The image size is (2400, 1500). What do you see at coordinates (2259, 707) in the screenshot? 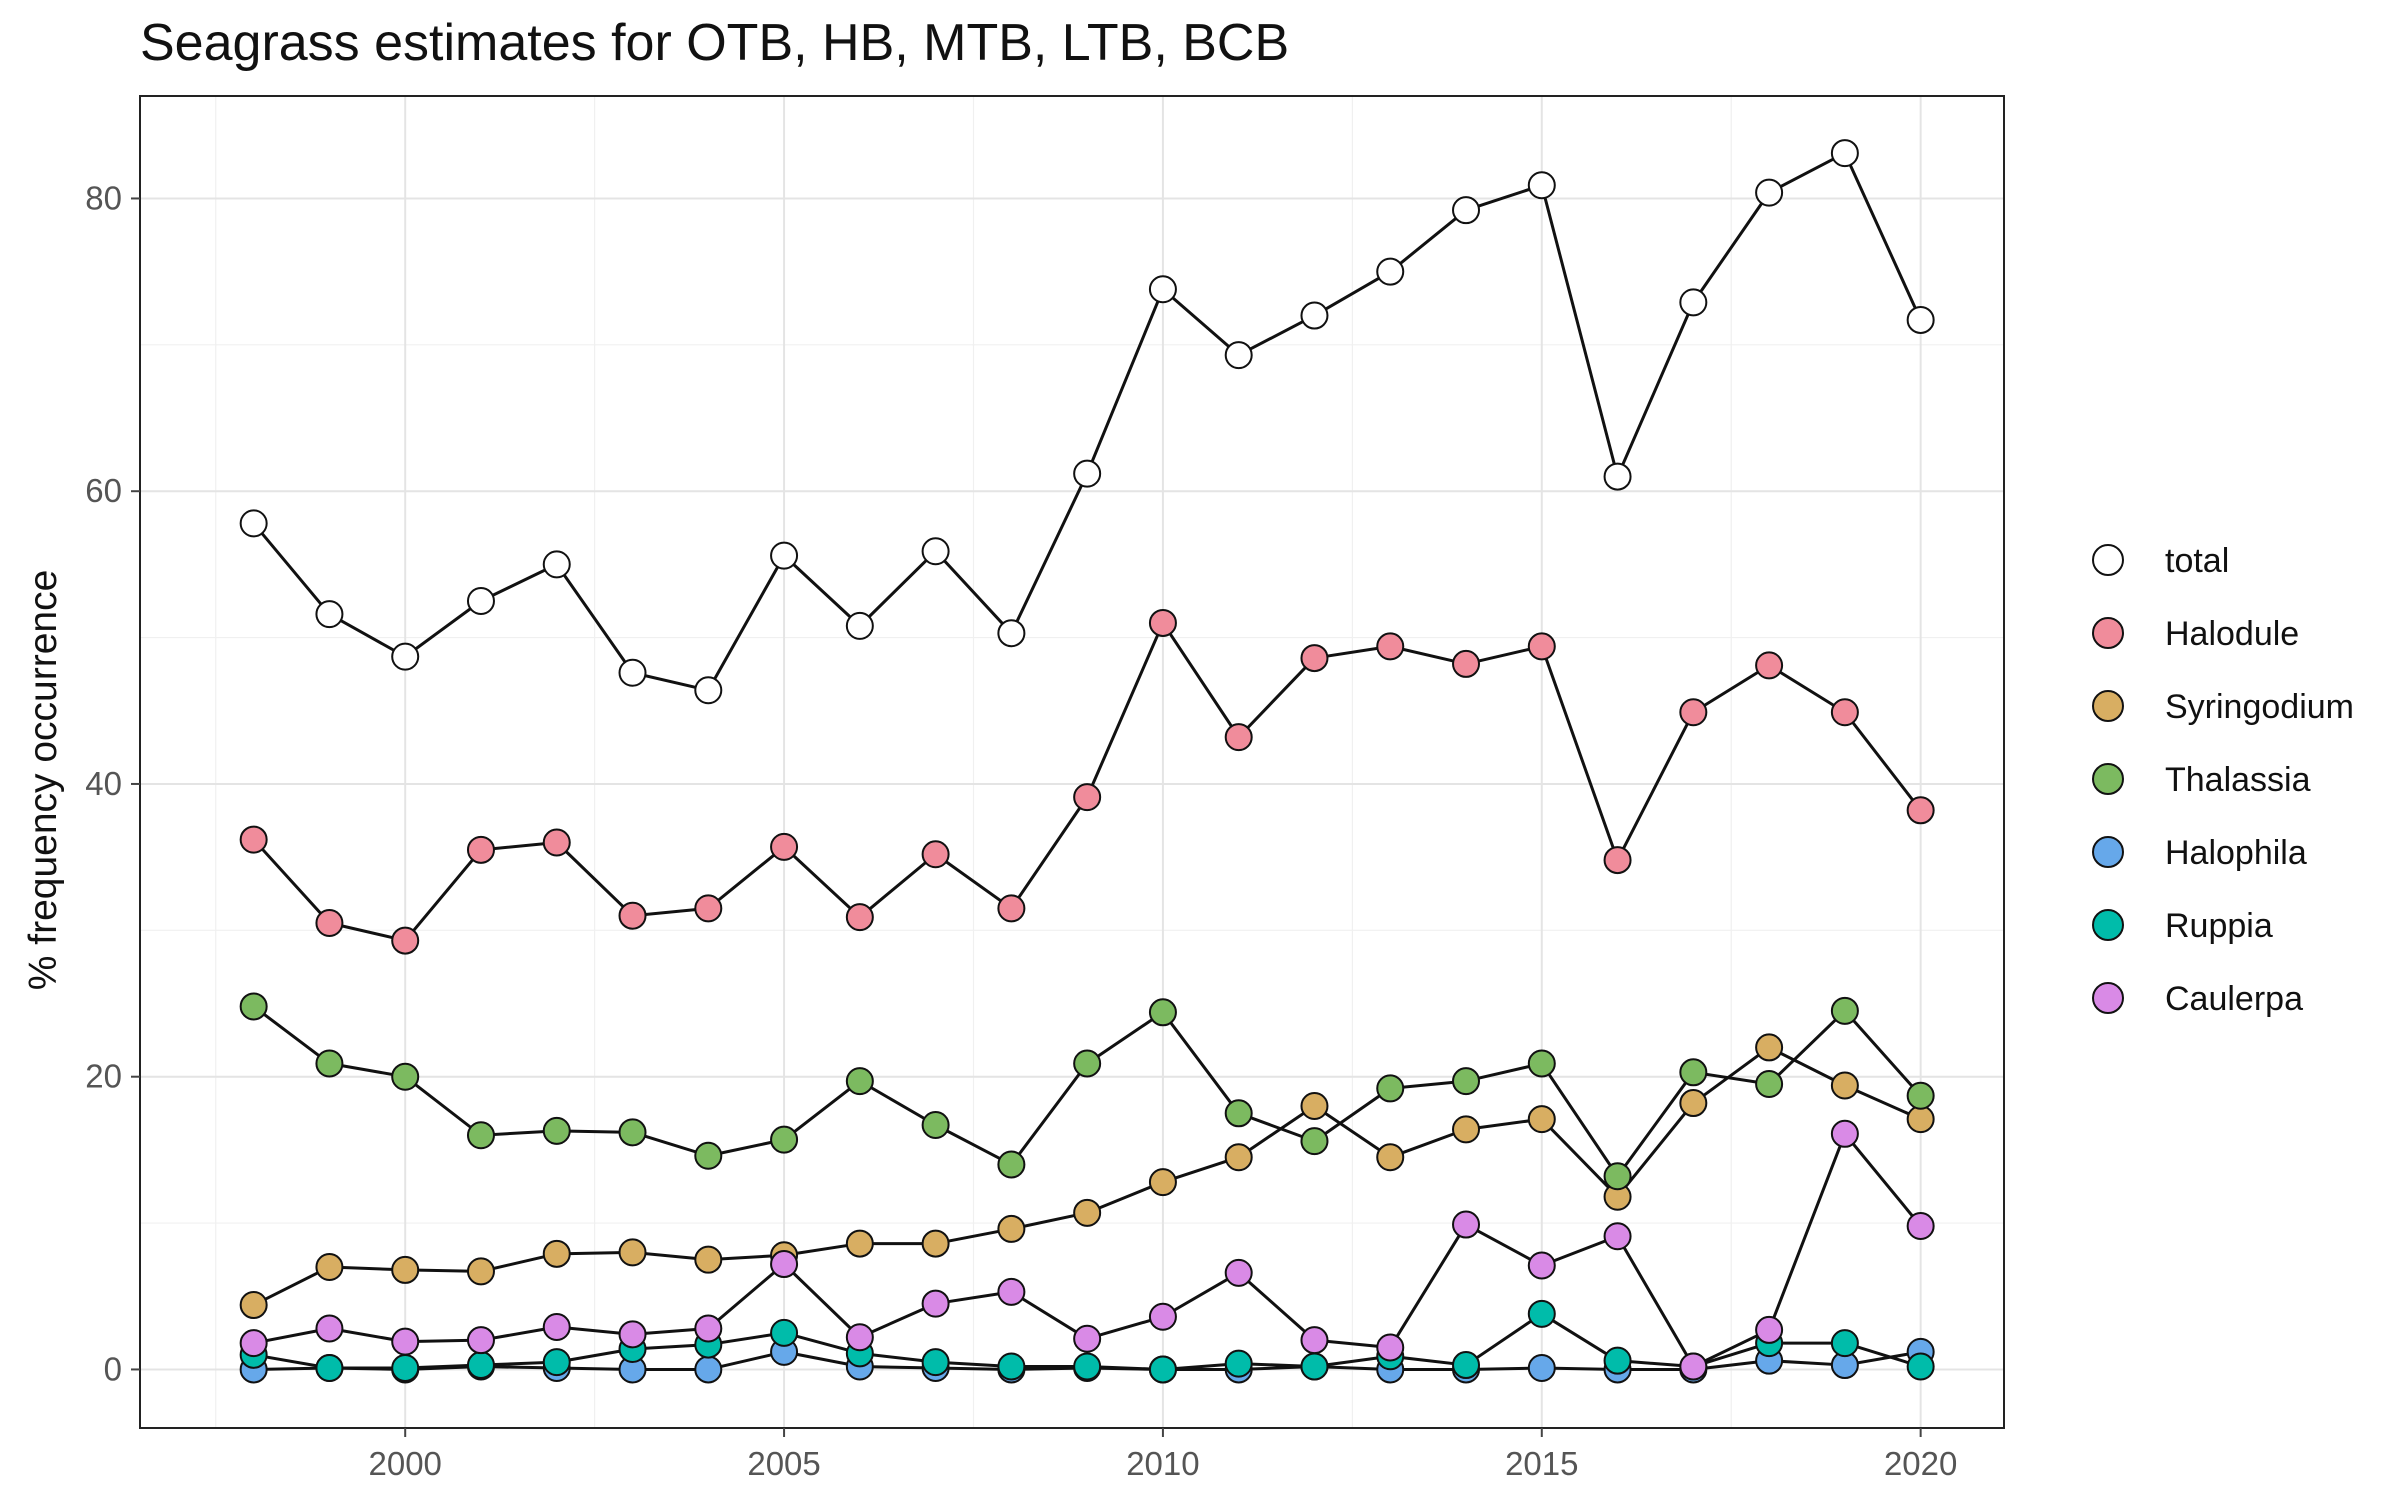
I see `legend-label: Syringodium` at bounding box center [2259, 707].